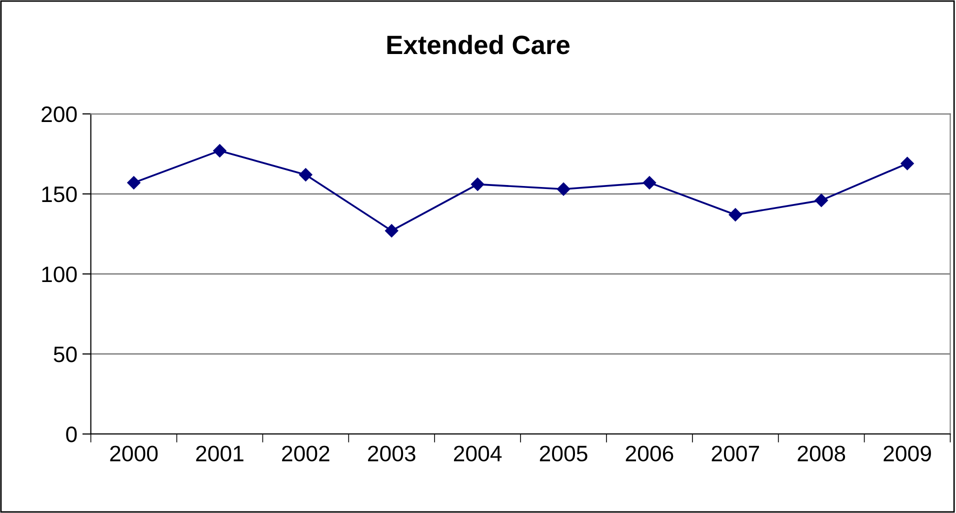 This screenshot has width=956, height=513. What do you see at coordinates (822, 454) in the screenshot?
I see `x-tick-label: 2008` at bounding box center [822, 454].